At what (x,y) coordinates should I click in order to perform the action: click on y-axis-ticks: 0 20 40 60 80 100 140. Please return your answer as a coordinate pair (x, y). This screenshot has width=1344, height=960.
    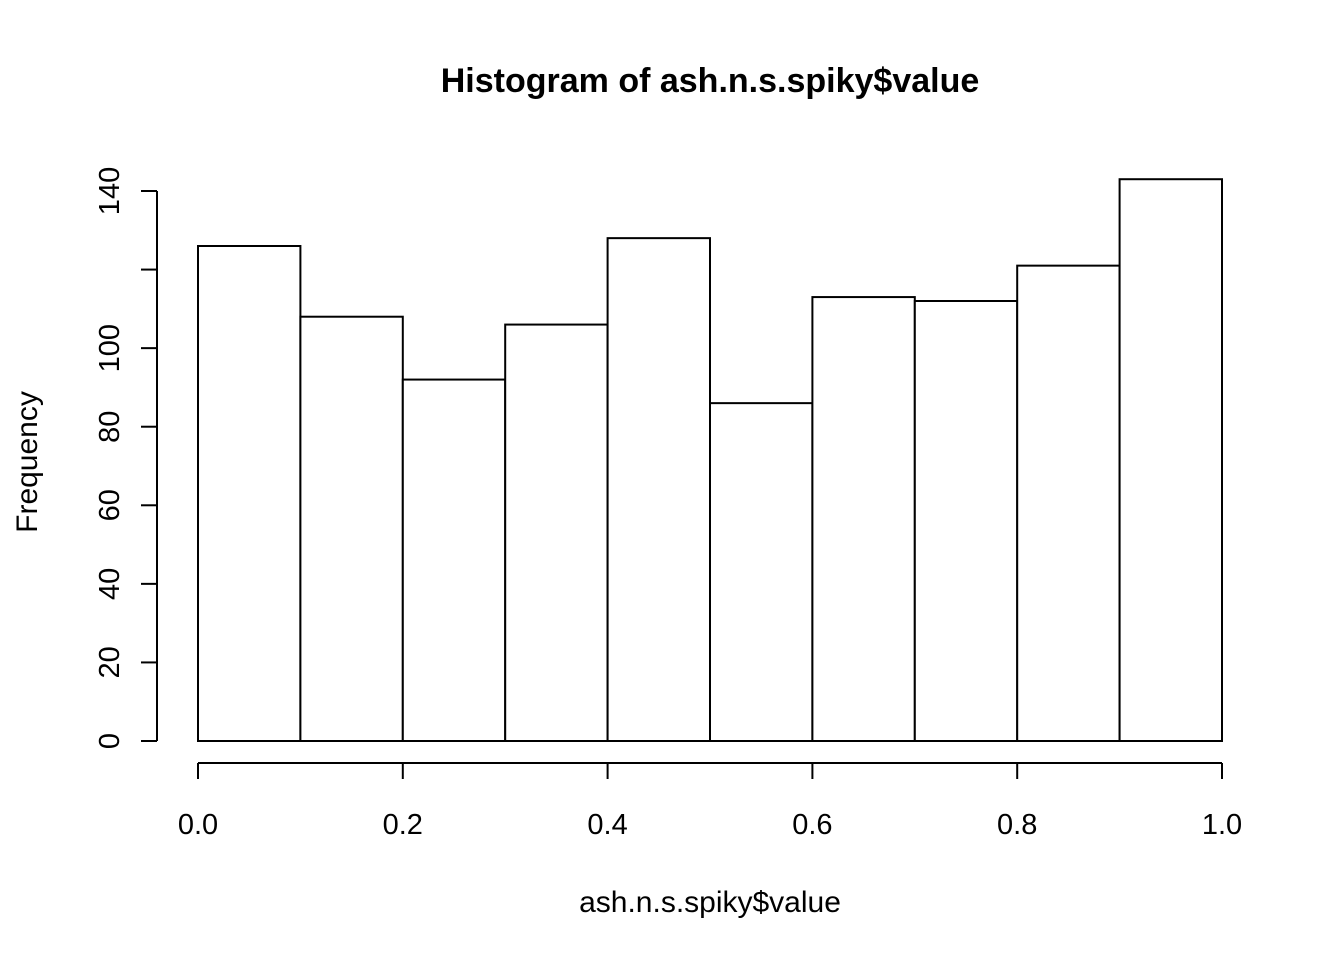
    Looking at the image, I should click on (125, 458).